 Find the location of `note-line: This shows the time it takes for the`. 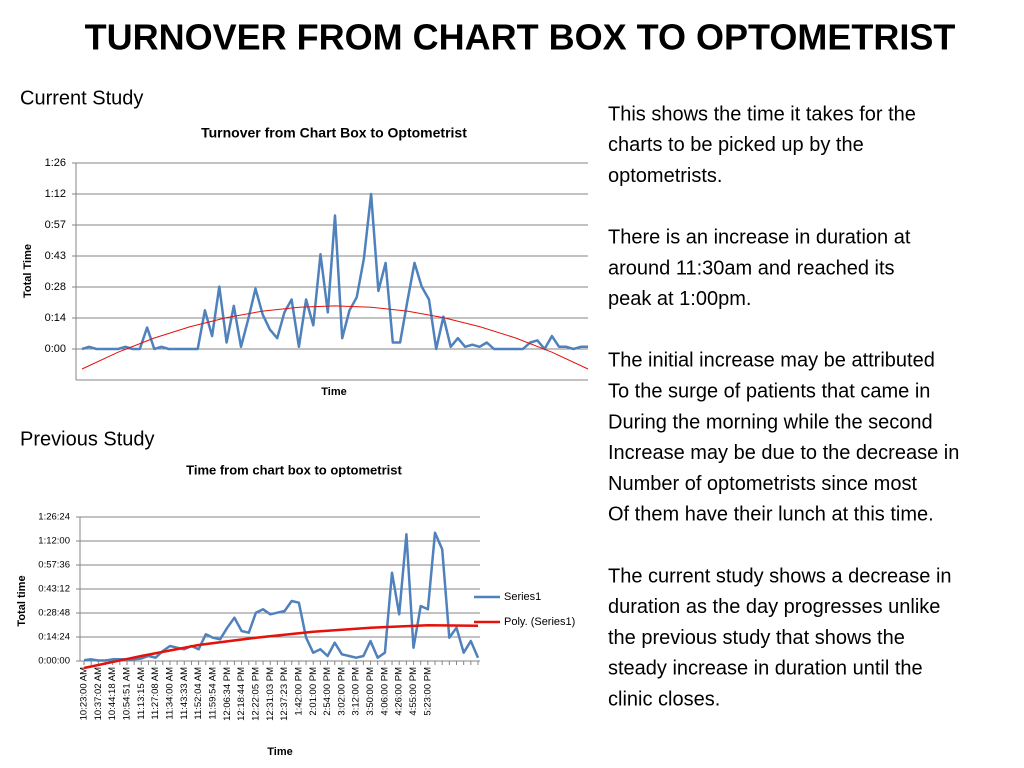

note-line: This shows the time it takes for the is located at coordinates (762, 114).